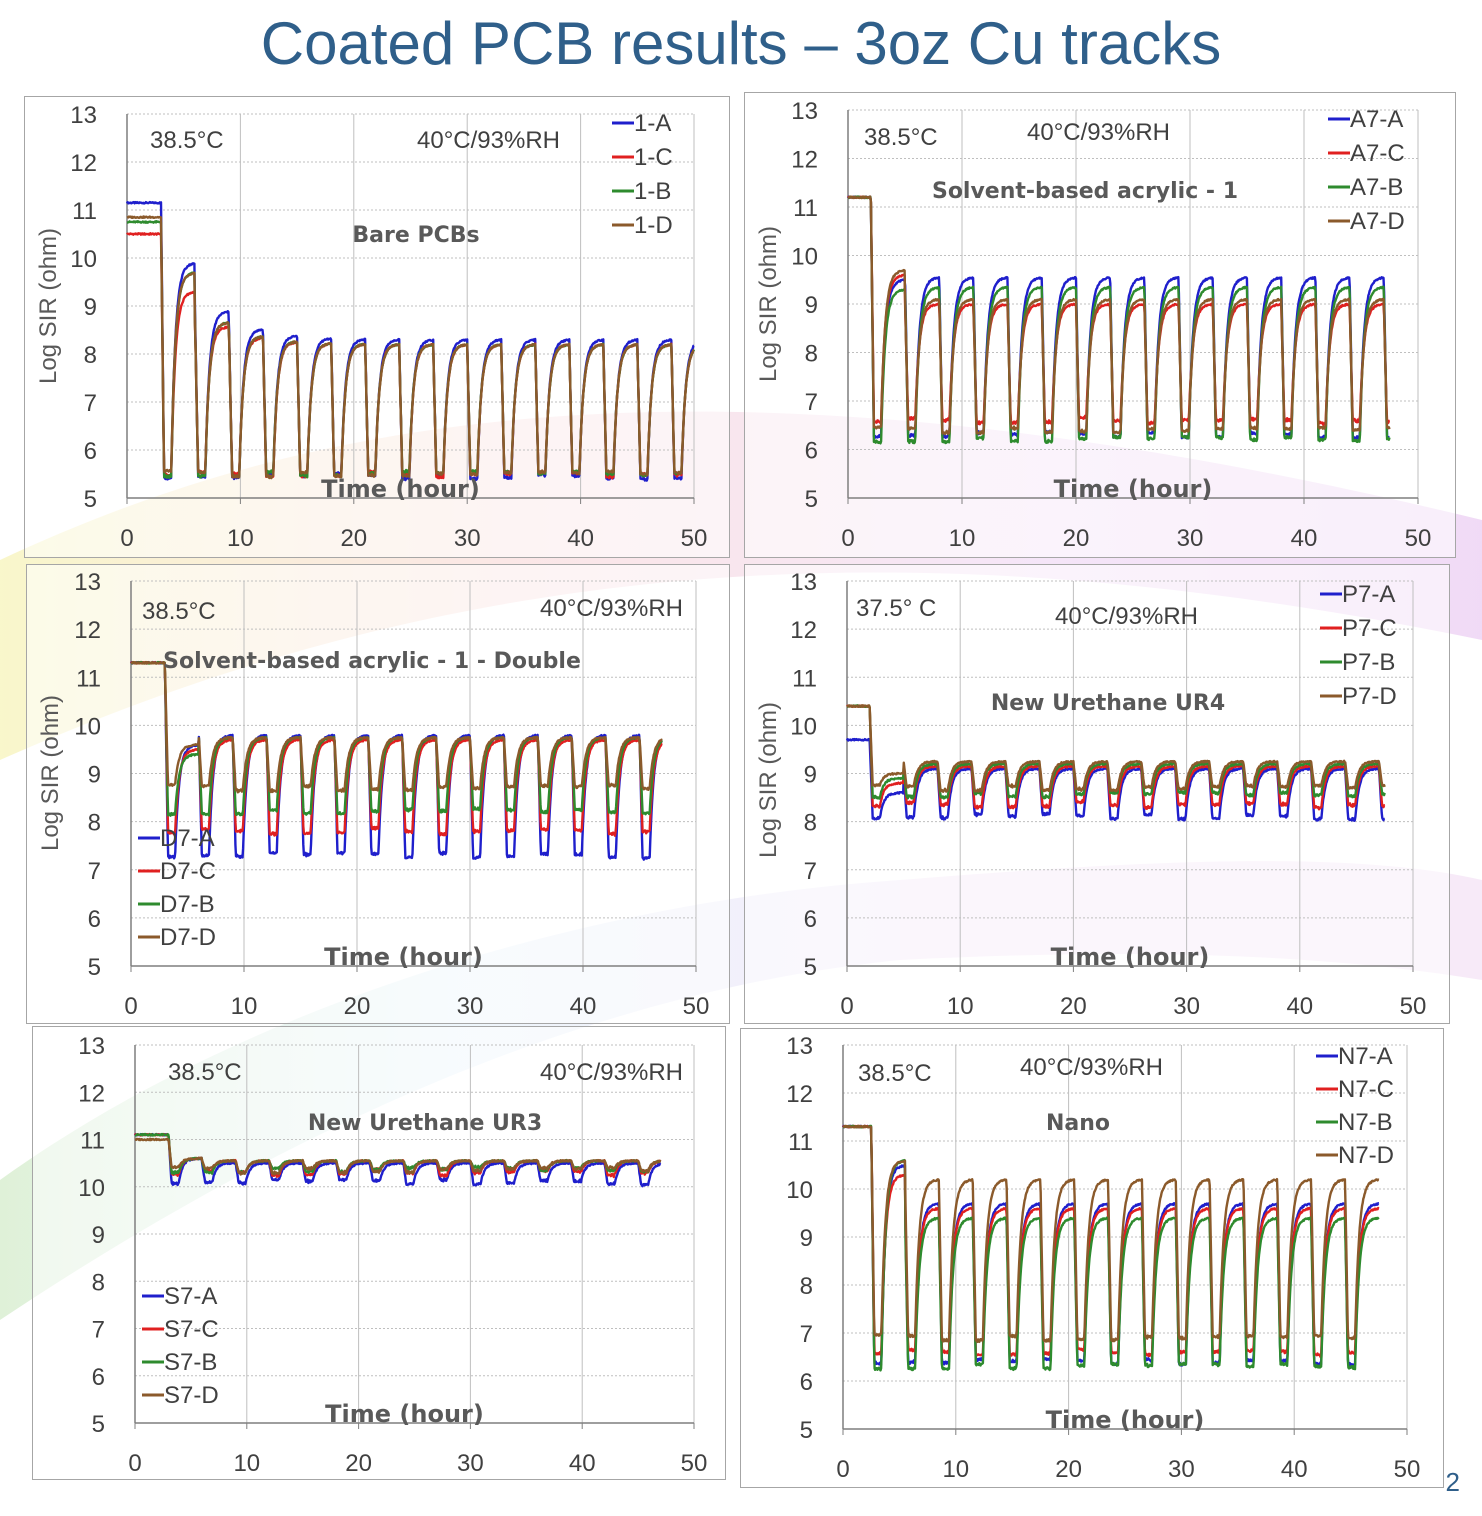 Image resolution: width=1482 pixels, height=1516 pixels. What do you see at coordinates (1115, 779) in the screenshot?
I see `series-line-P7-A` at bounding box center [1115, 779].